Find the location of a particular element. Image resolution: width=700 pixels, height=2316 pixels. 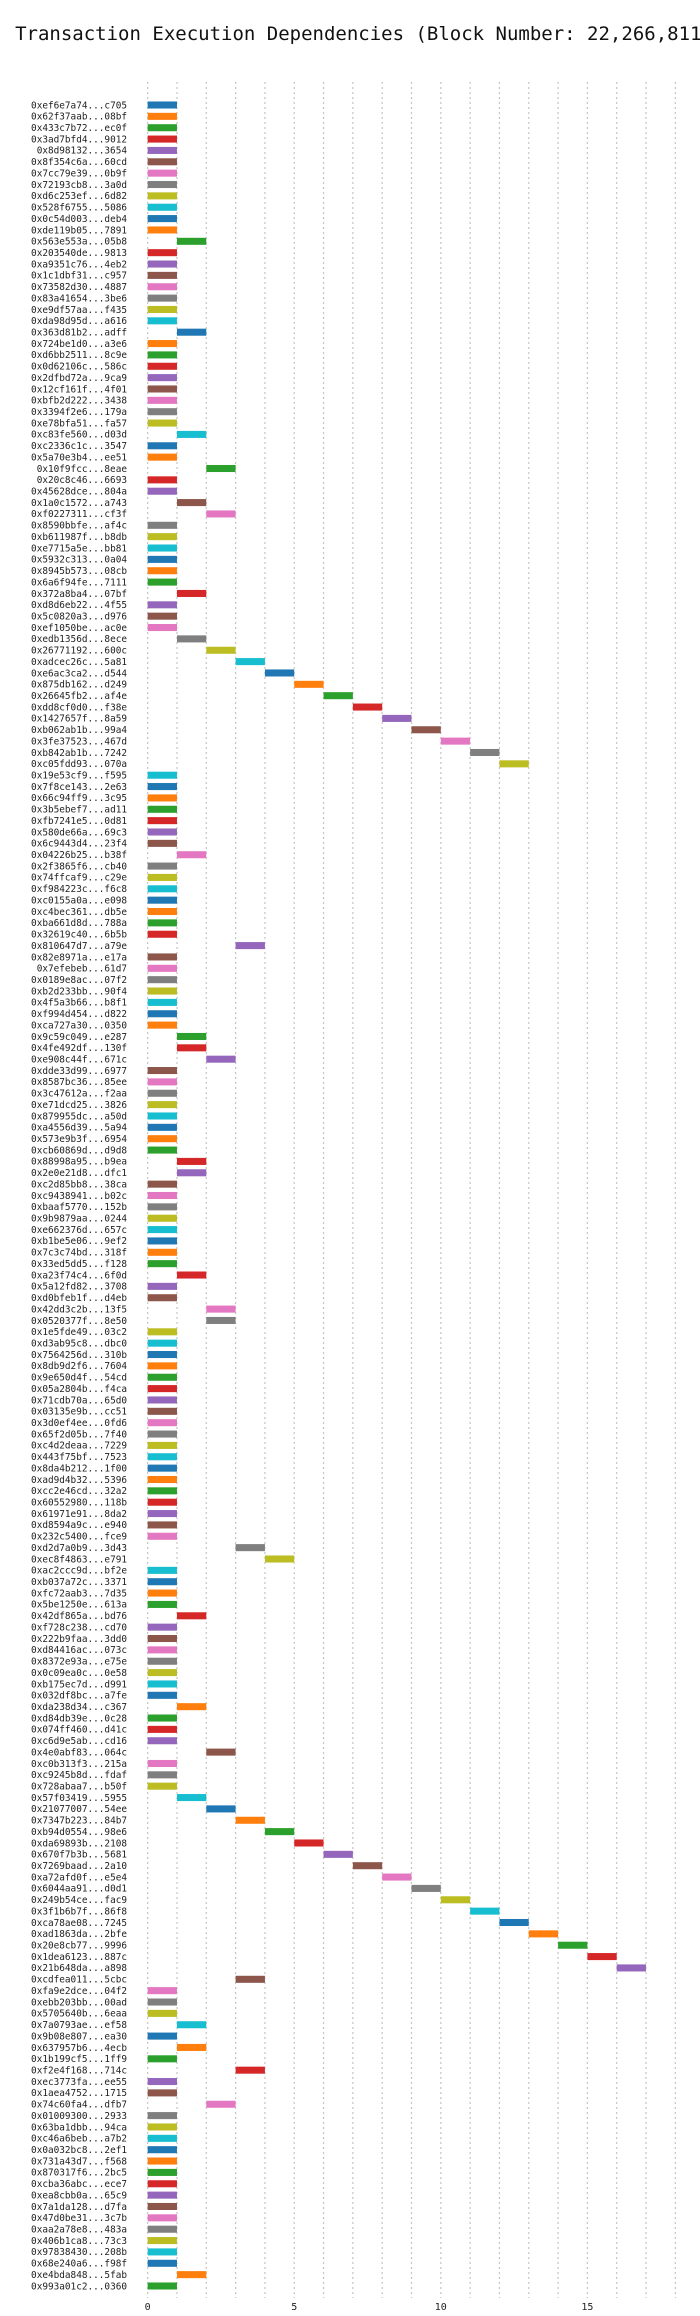

x-tick-label: 10 is located at coordinates (441, 2307).